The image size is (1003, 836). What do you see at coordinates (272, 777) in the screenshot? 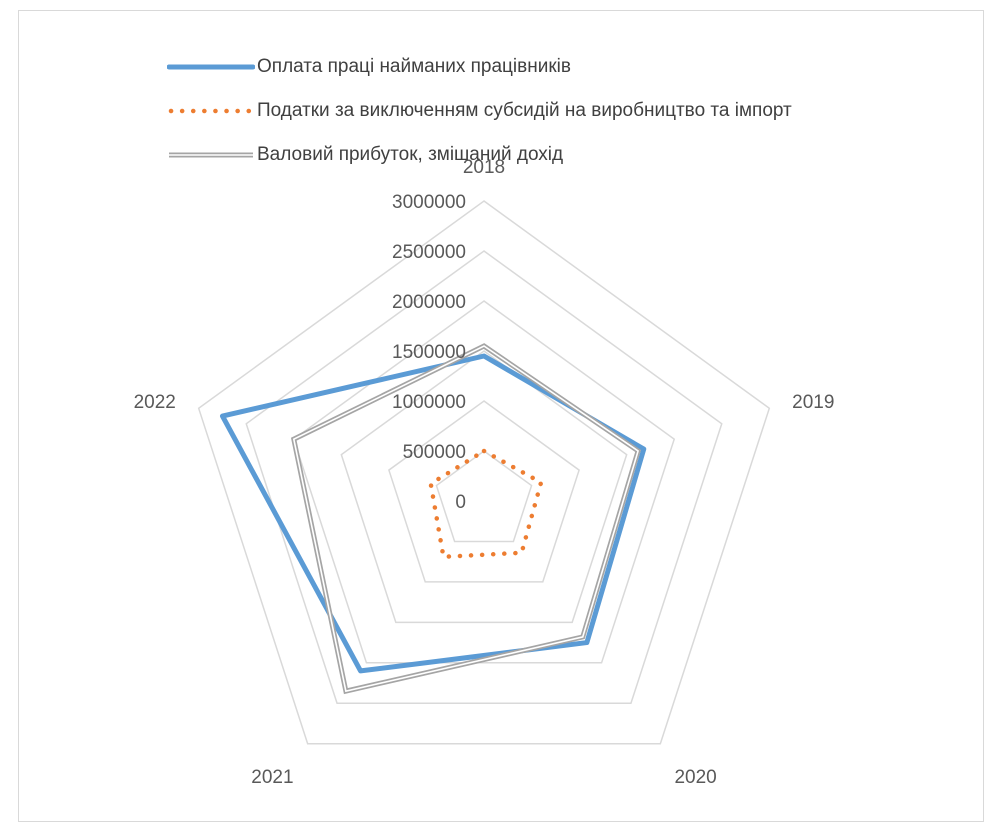
I see `category-label-2021: 2021` at bounding box center [272, 777].